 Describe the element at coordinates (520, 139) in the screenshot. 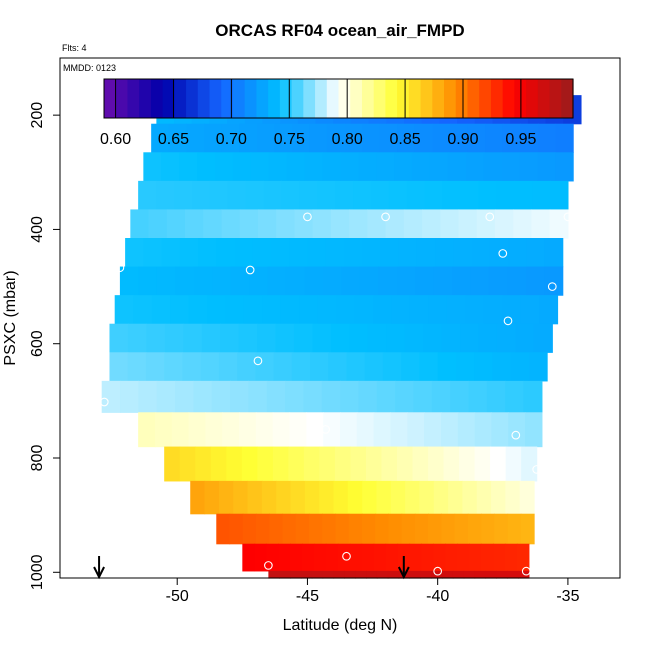

I see `colorbar-tick-label: 0.95` at that location.